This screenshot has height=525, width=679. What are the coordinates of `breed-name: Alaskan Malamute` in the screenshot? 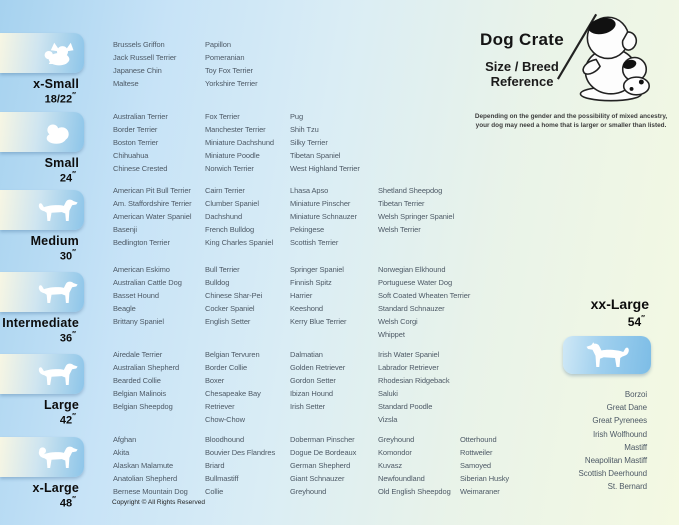 It's located at (143, 465).